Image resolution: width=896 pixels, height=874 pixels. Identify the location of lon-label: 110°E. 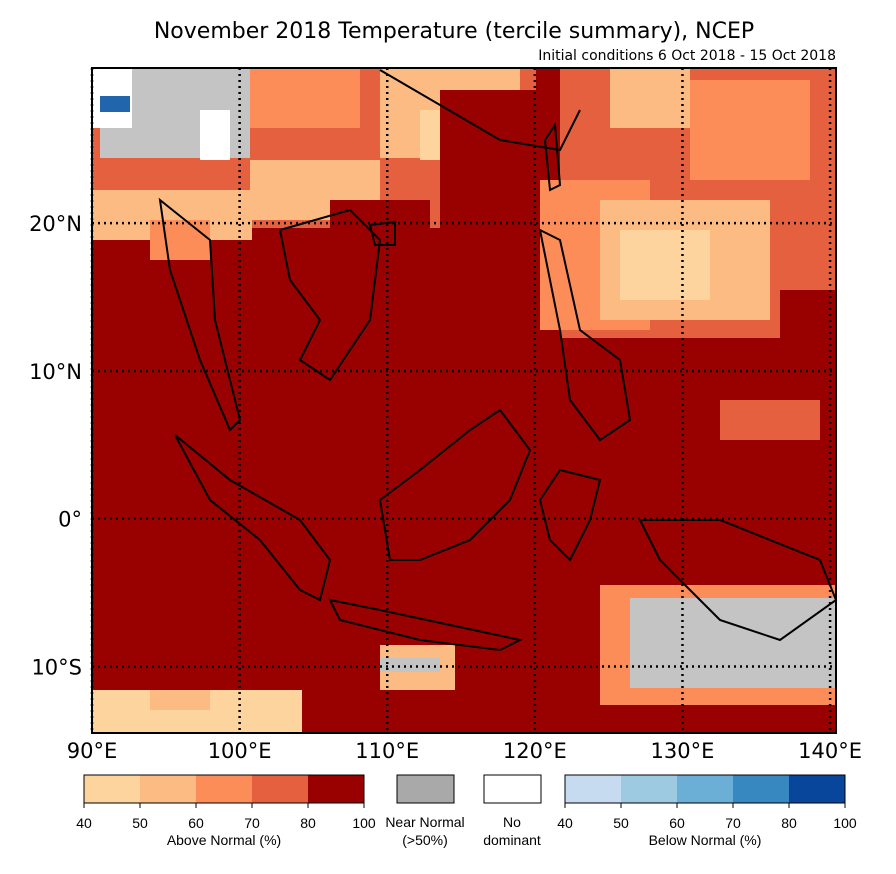
(387, 751).